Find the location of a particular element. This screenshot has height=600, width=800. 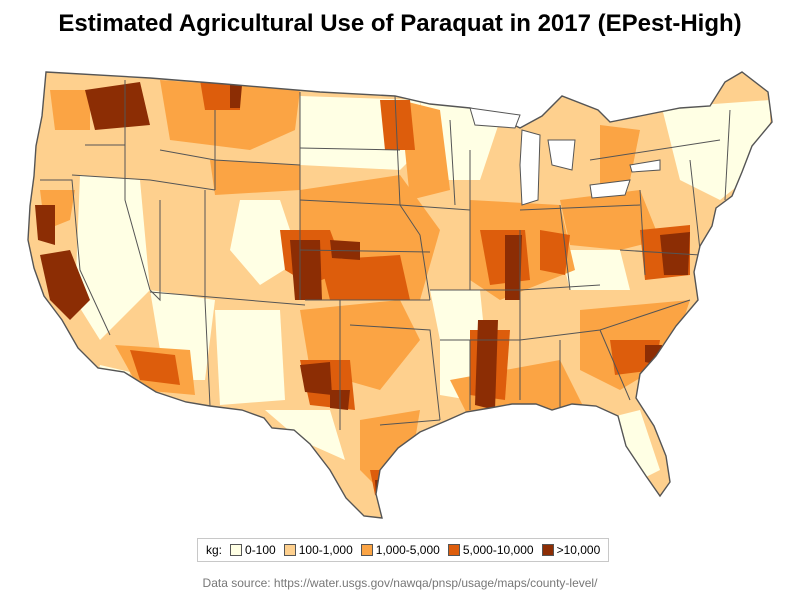

legend-item-100-1000: 100-1,000 is located at coordinates (318, 550).